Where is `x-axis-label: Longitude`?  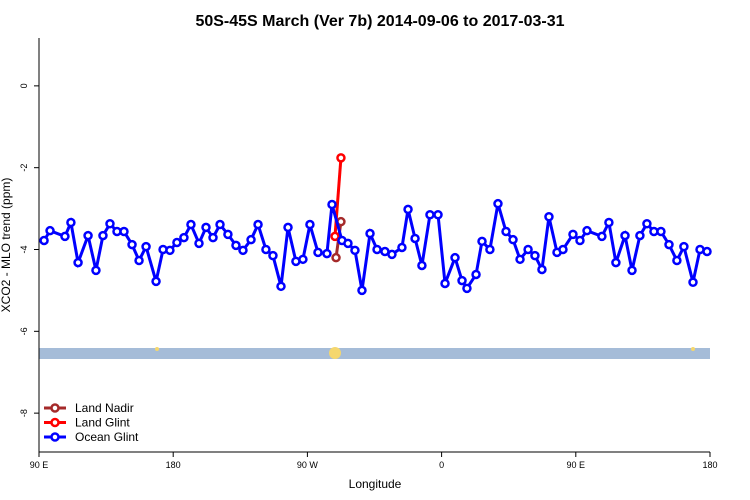
x-axis-label: Longitude is located at coordinates (375, 484).